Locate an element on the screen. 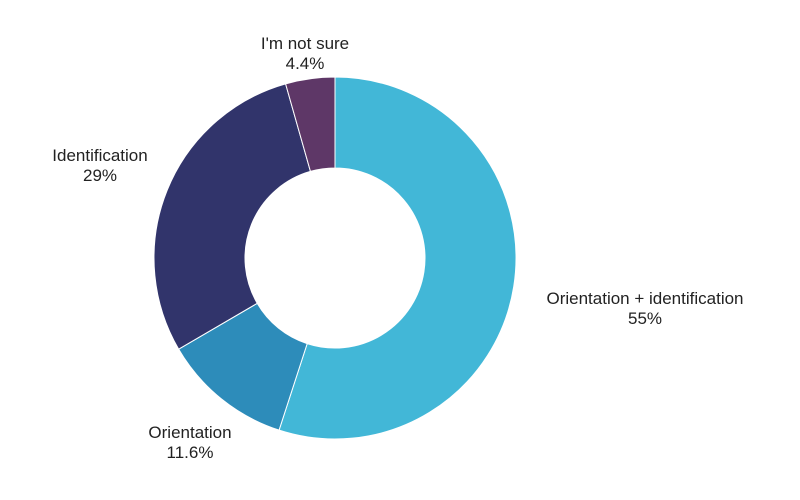 The width and height of the screenshot is (800, 500). slice-label-not-sure: I'm not sure 4.4% is located at coordinates (305, 54).